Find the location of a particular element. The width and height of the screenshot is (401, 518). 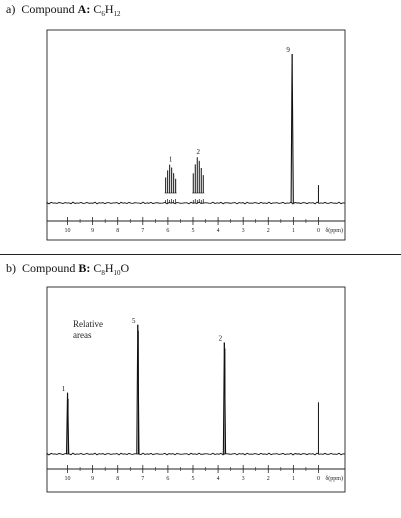

panel-a-title: a) Compound A: C6H12 is located at coordinates (63, 10).